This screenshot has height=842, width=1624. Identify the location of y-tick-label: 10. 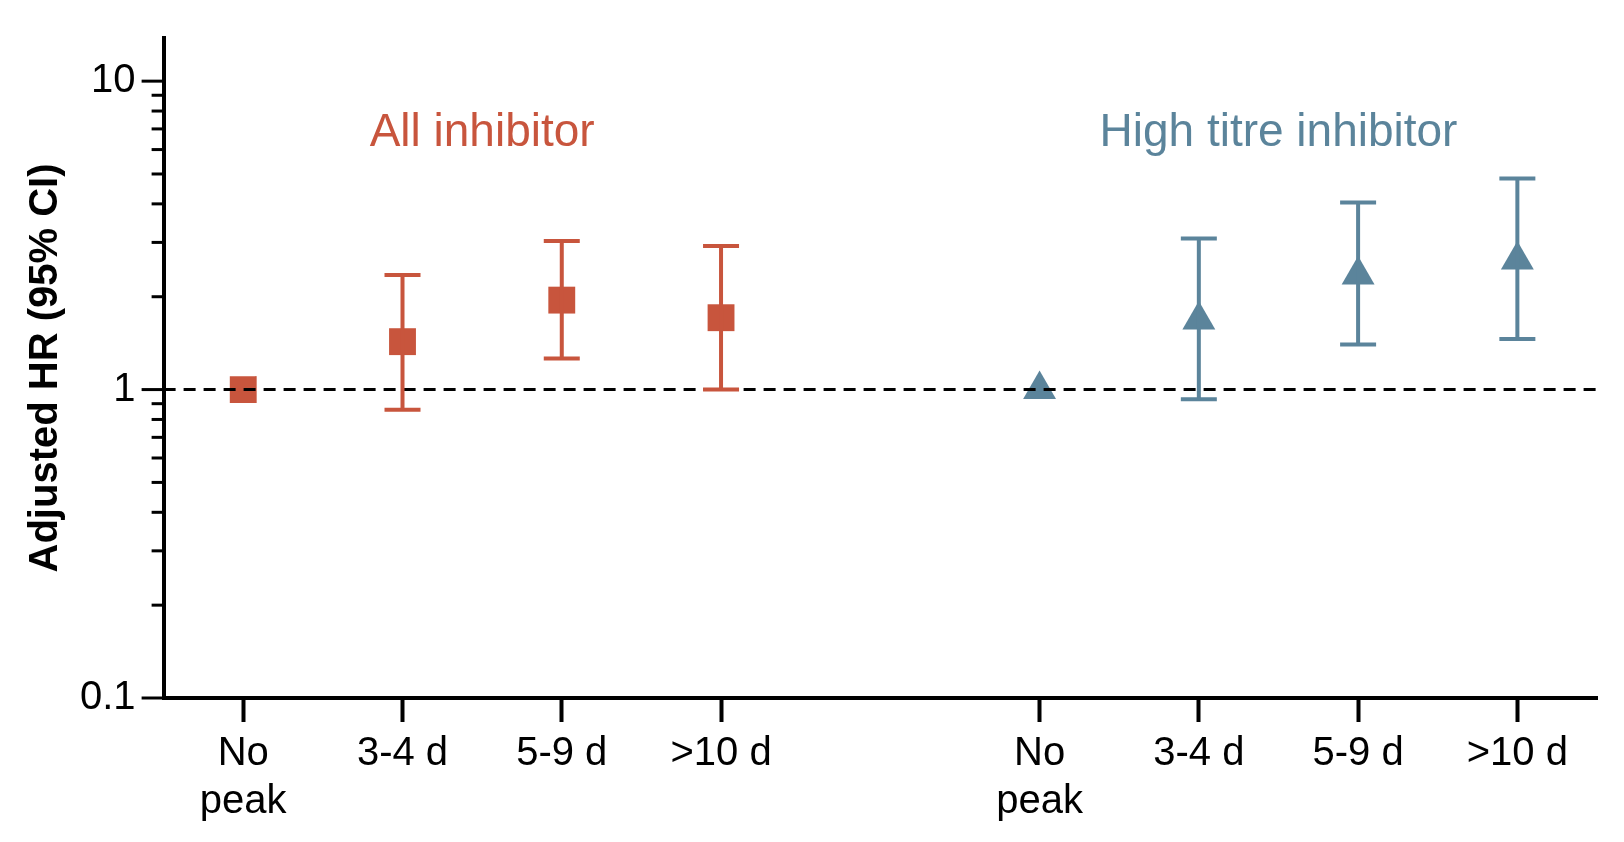
(113, 78).